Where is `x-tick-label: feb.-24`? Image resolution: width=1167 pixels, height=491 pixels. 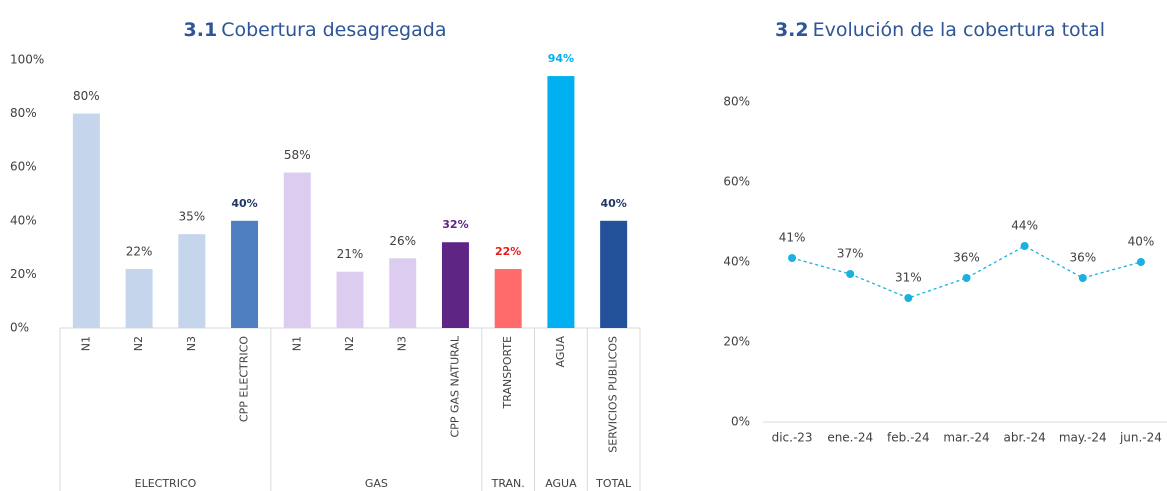 x-tick-label: feb.-24 is located at coordinates (908, 438).